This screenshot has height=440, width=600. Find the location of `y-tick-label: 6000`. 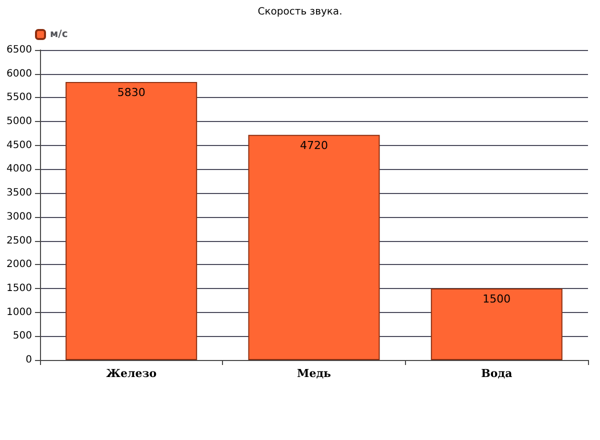

y-tick-label: 6000 is located at coordinates (19, 74).